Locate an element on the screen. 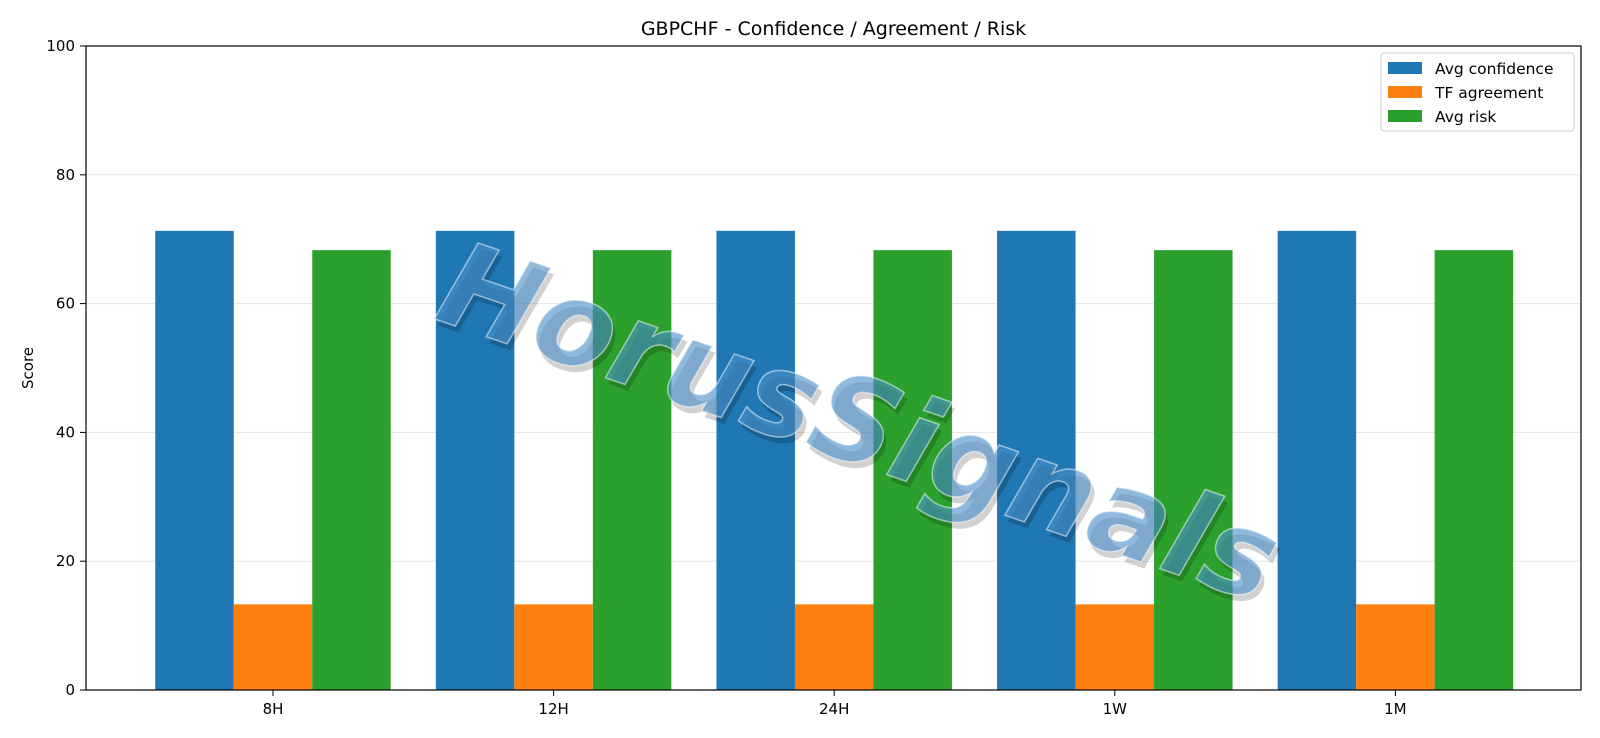 The width and height of the screenshot is (1600, 738). legend: Avg confidence TF agreement Avg risk is located at coordinates (1477, 92).